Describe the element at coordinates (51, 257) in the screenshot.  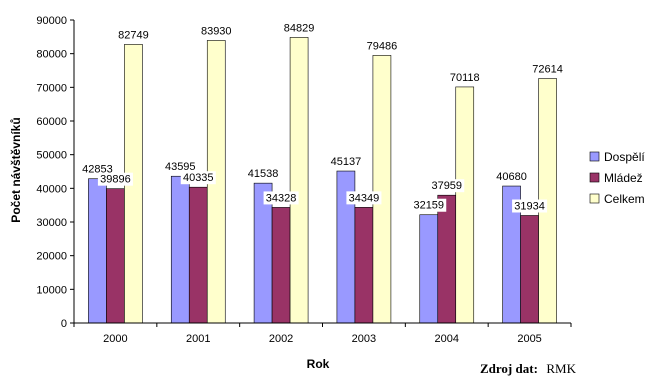
I see `y-tick-label: 20000` at that location.